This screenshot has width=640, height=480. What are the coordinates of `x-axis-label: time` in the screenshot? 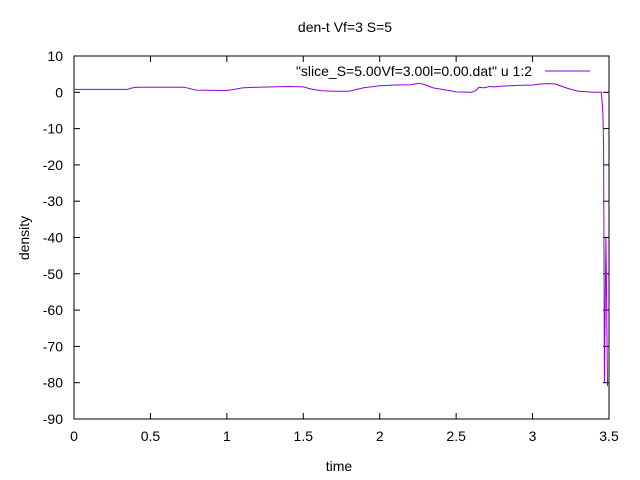 It's located at (339, 466).